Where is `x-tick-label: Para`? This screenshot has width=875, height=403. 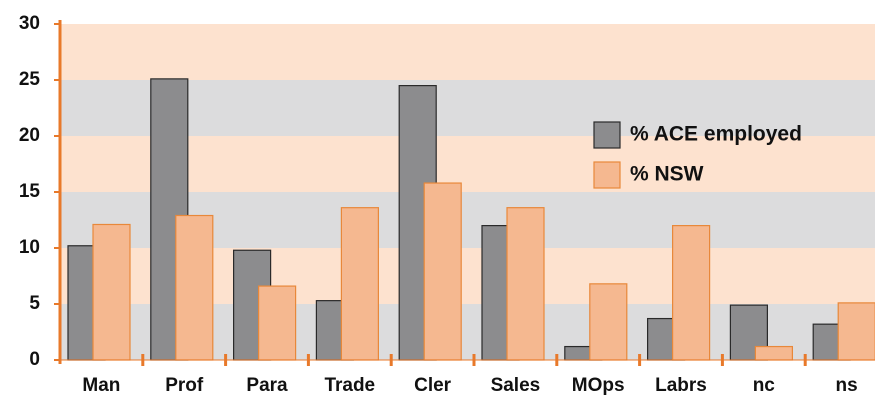
x-tick-label: Para is located at coordinates (267, 385).